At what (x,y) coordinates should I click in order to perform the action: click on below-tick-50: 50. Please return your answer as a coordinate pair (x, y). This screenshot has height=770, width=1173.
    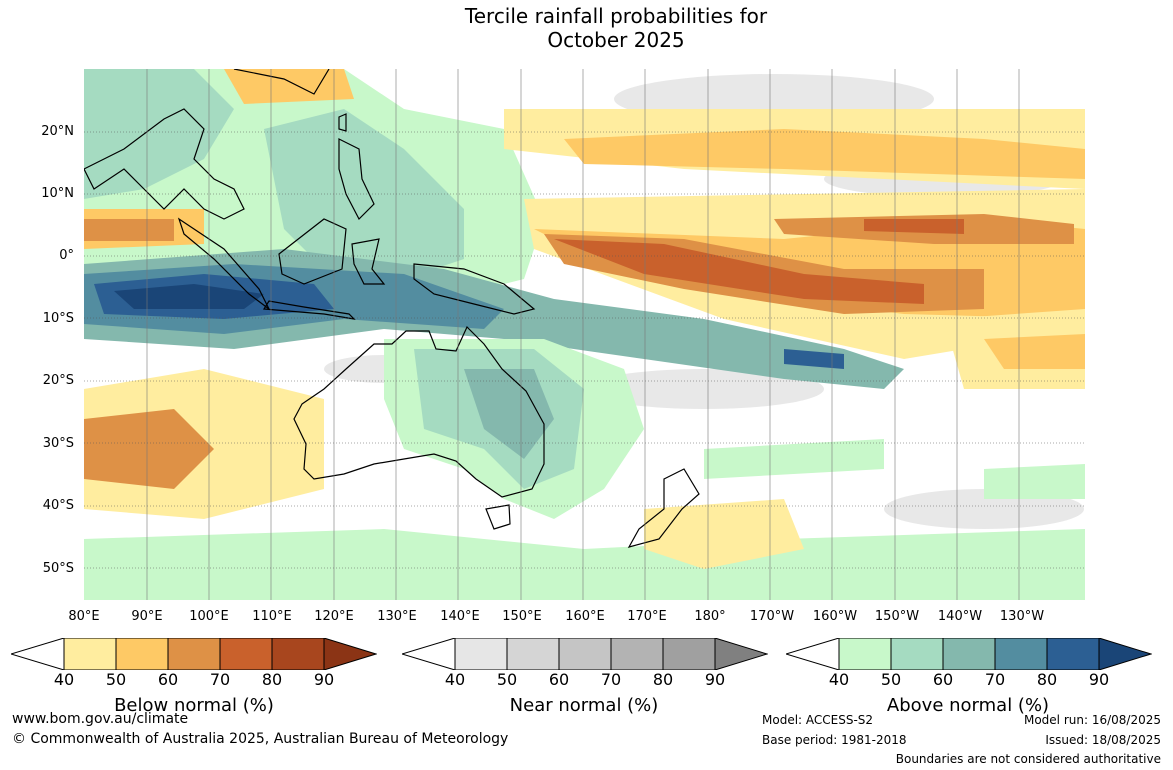
    Looking at the image, I should click on (116, 679).